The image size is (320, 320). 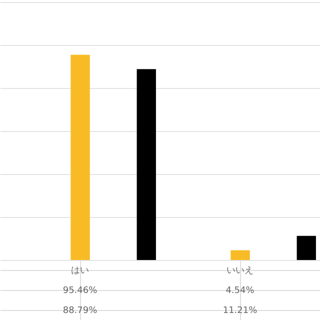 What do you see at coordinates (80, 291) in the screenshot?
I see `data-label: 95.46%` at bounding box center [80, 291].